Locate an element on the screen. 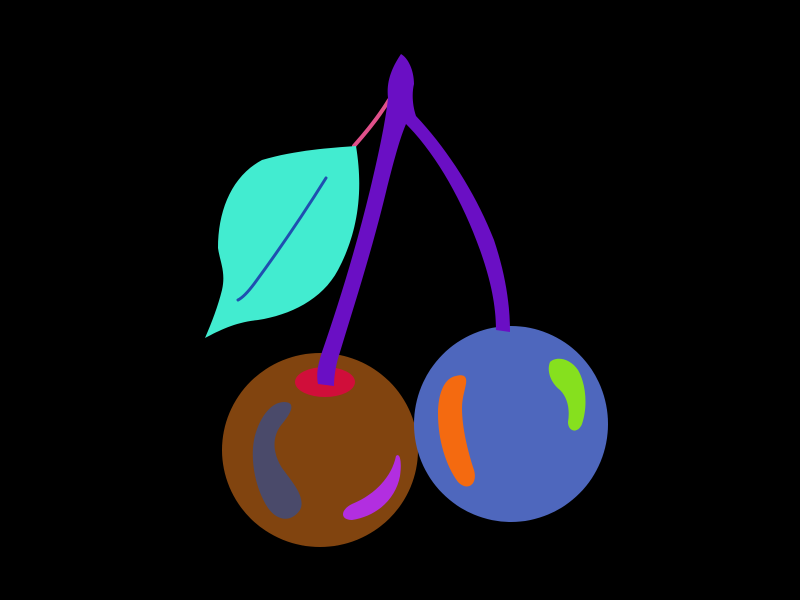 Image resolution: width=800 pixels, height=600 pixels. leaf-blade is located at coordinates (282, 242).